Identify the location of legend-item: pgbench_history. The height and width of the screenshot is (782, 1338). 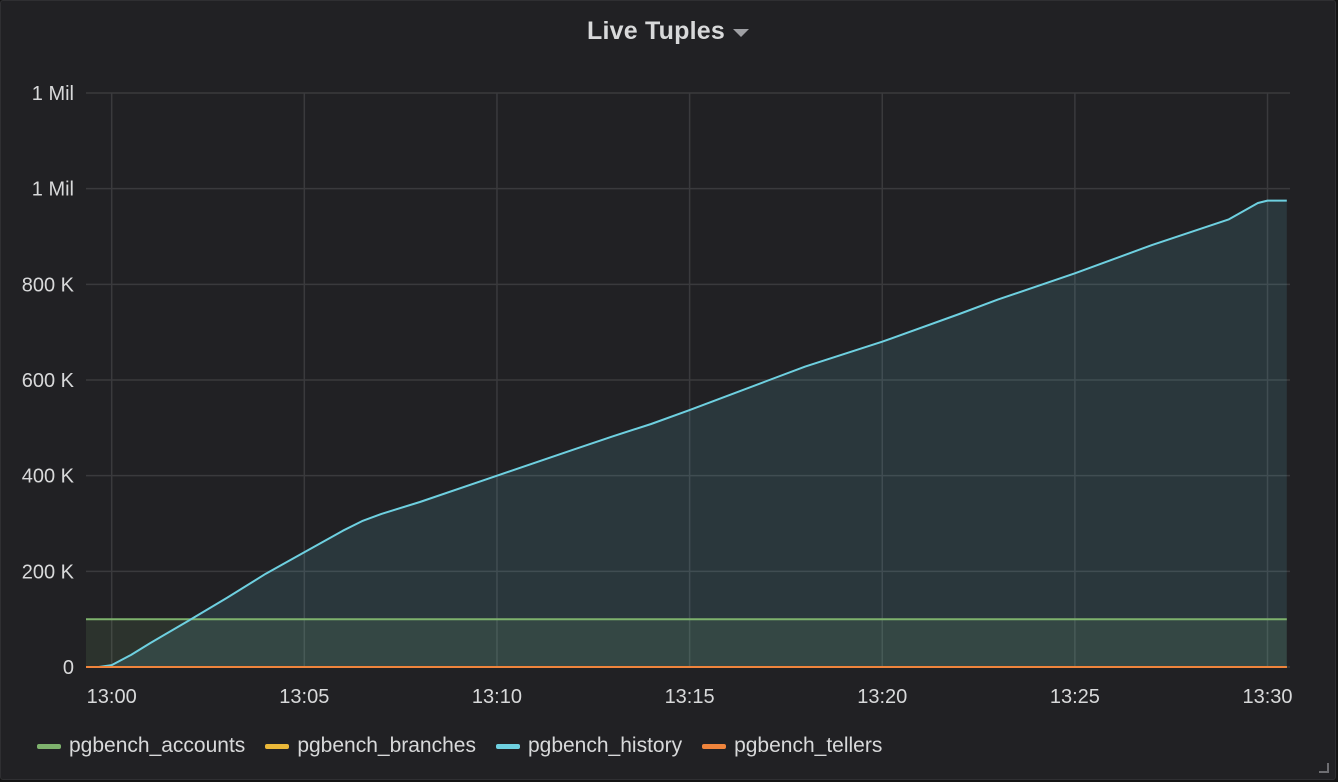
(589, 746).